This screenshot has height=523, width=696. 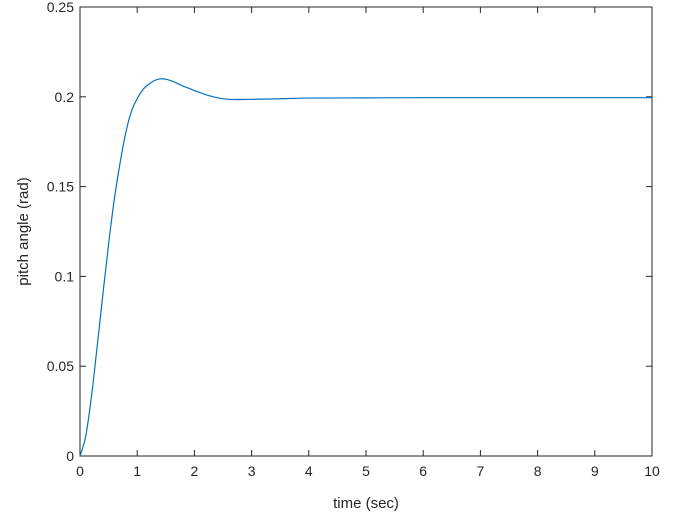 I want to click on y-axis-label: pitch angle (rad), so click(x=23, y=231).